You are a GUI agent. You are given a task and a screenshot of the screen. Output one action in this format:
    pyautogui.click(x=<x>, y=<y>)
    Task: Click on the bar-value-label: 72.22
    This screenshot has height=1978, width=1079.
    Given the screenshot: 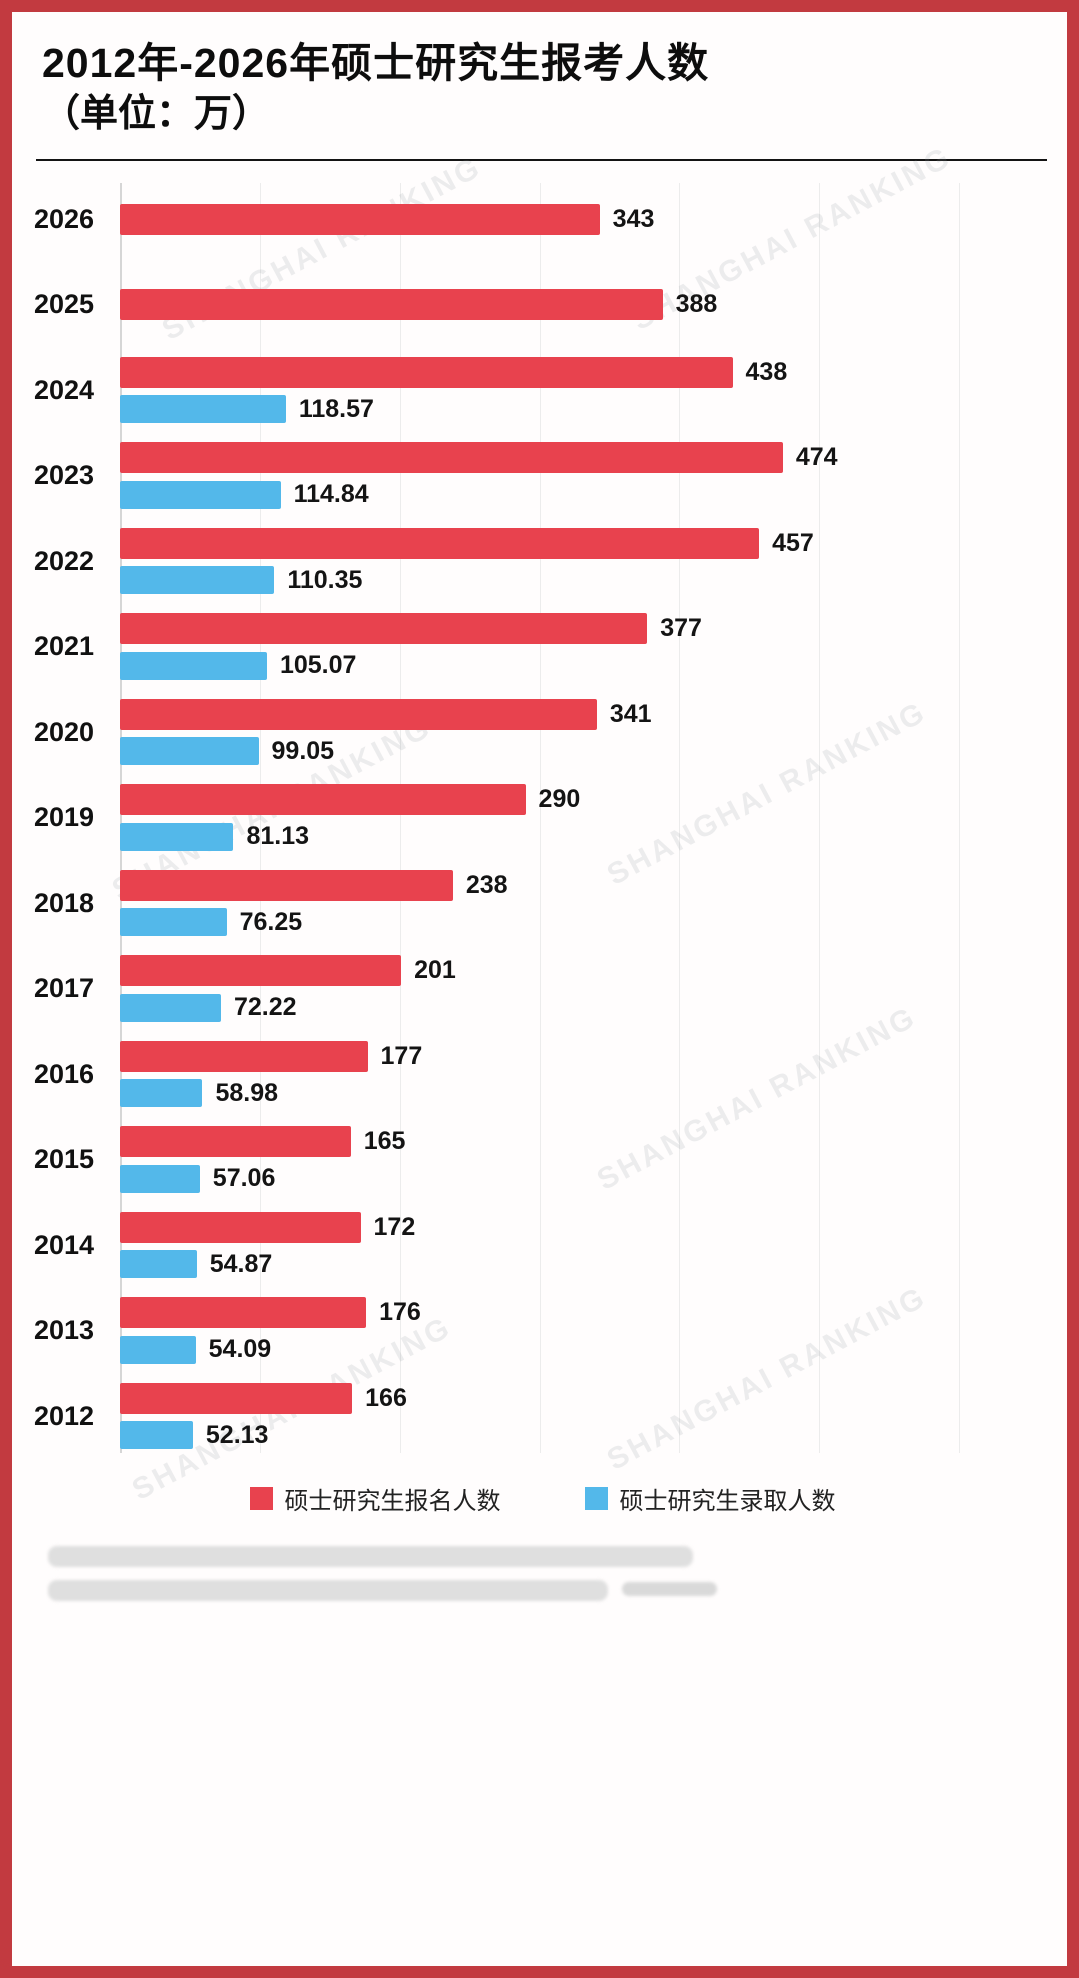 What is the action you would take?
    pyautogui.click(x=265, y=1007)
    